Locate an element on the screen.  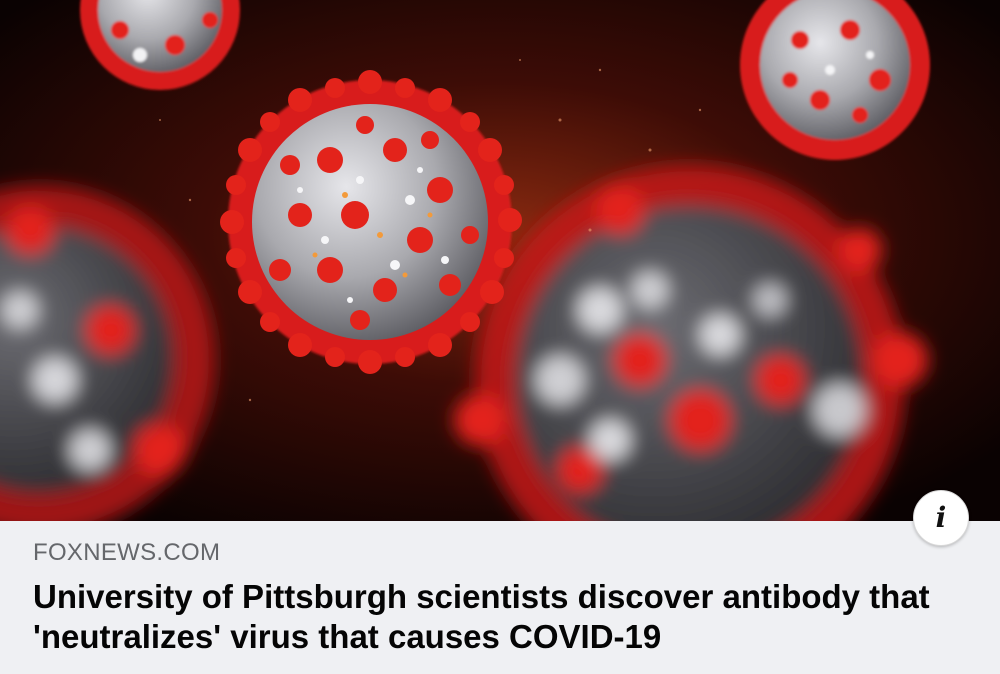
virus-main is located at coordinates (371, 222).